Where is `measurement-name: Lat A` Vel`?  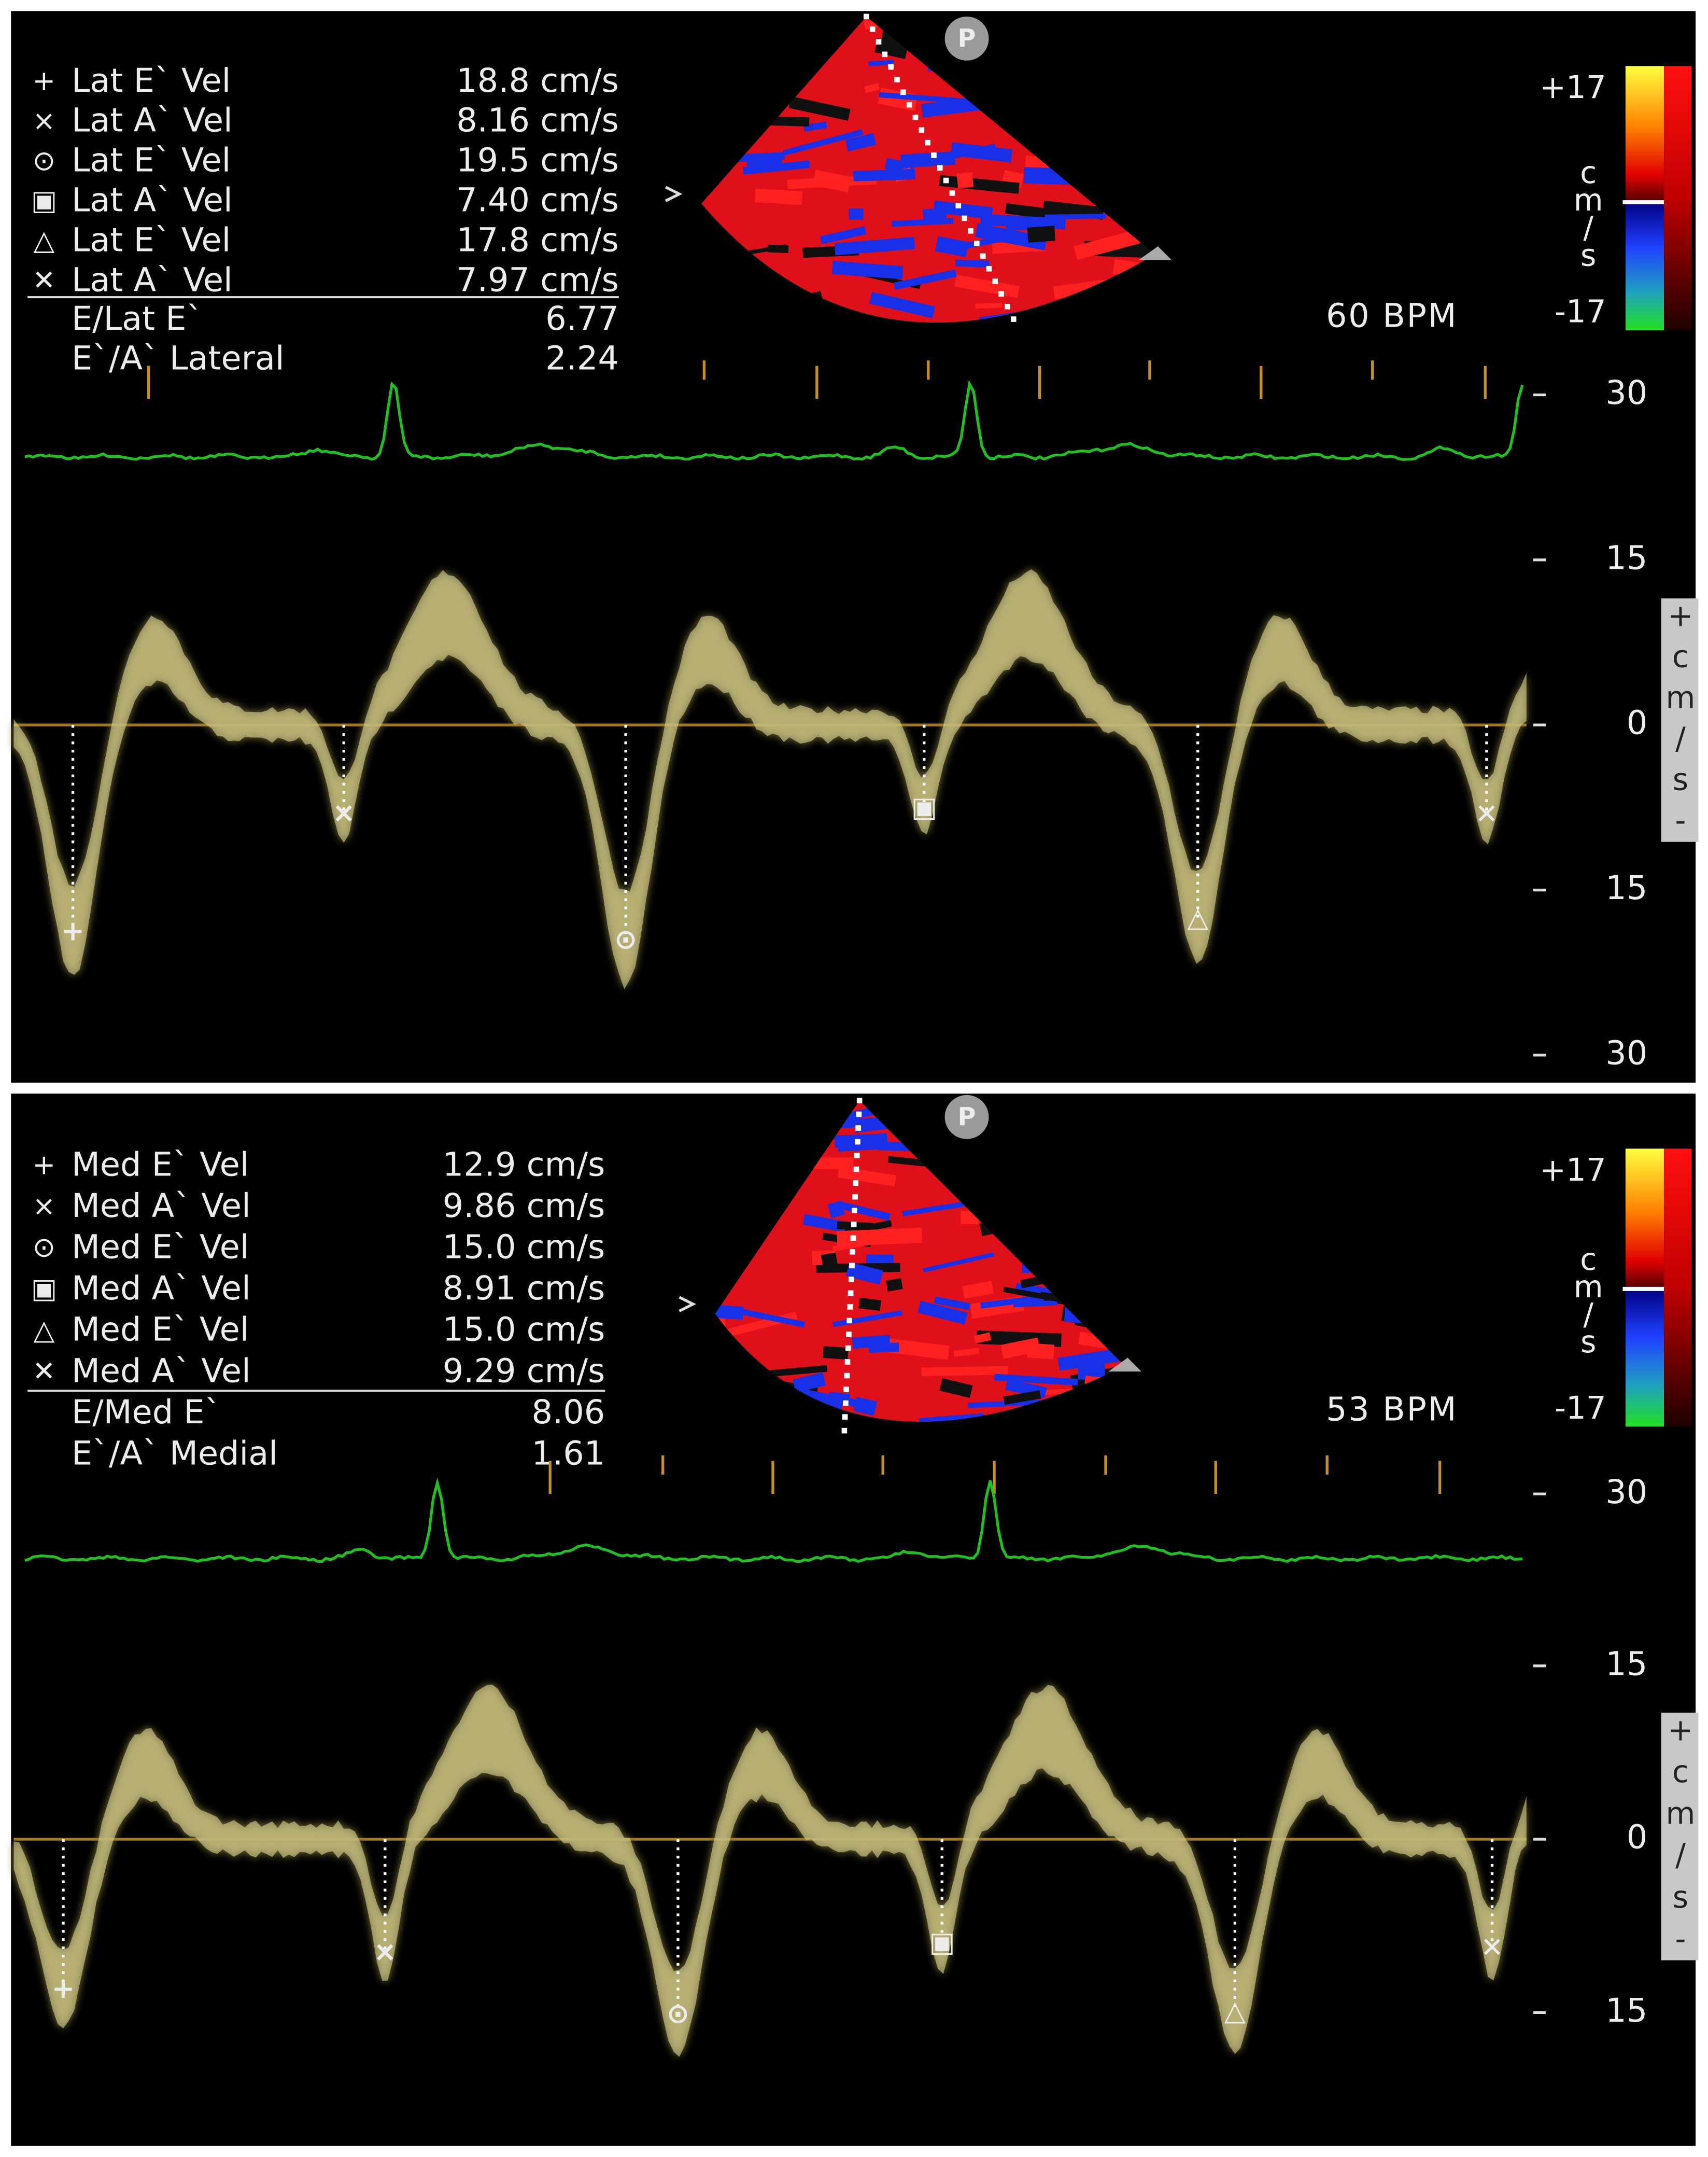
measurement-name: Lat A` Vel is located at coordinates (153, 121).